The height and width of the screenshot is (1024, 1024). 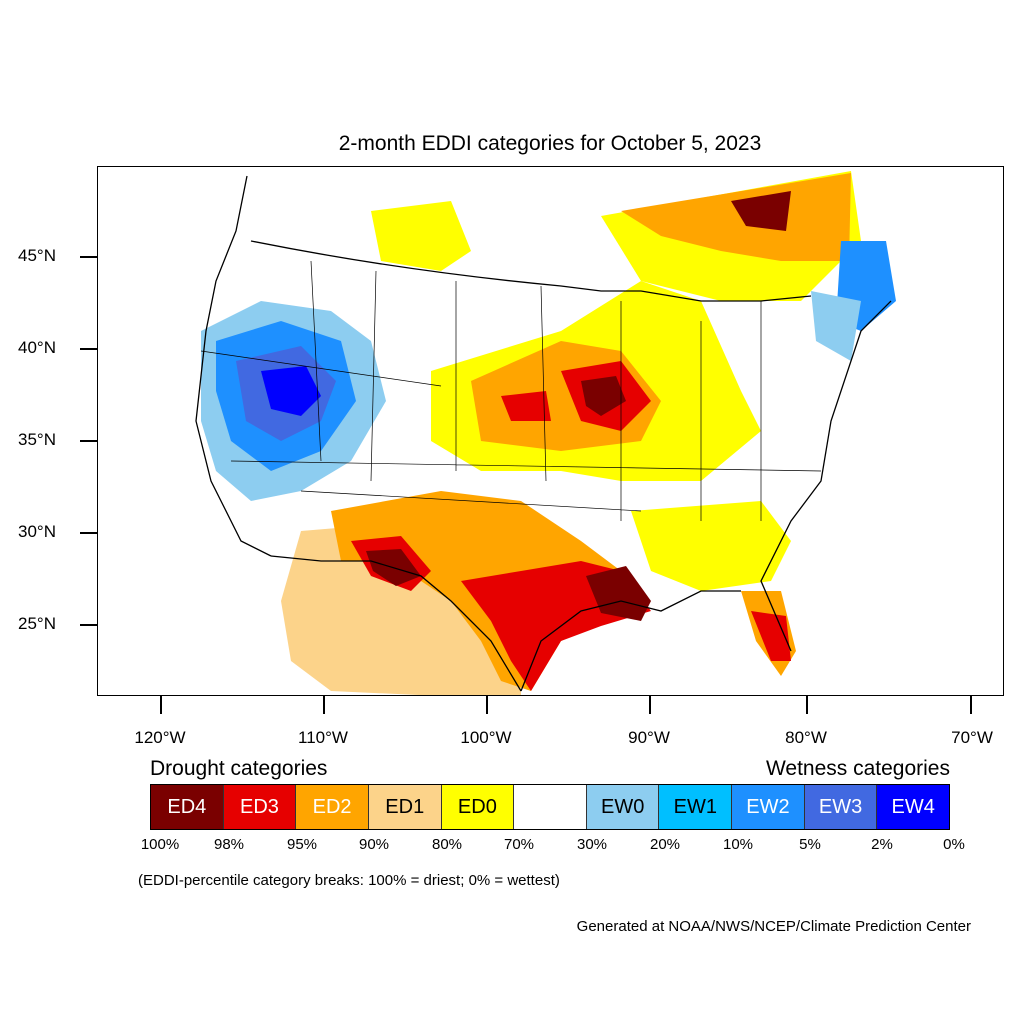 What do you see at coordinates (711, 546) in the screenshot?
I see `region-ed0-southeast` at bounding box center [711, 546].